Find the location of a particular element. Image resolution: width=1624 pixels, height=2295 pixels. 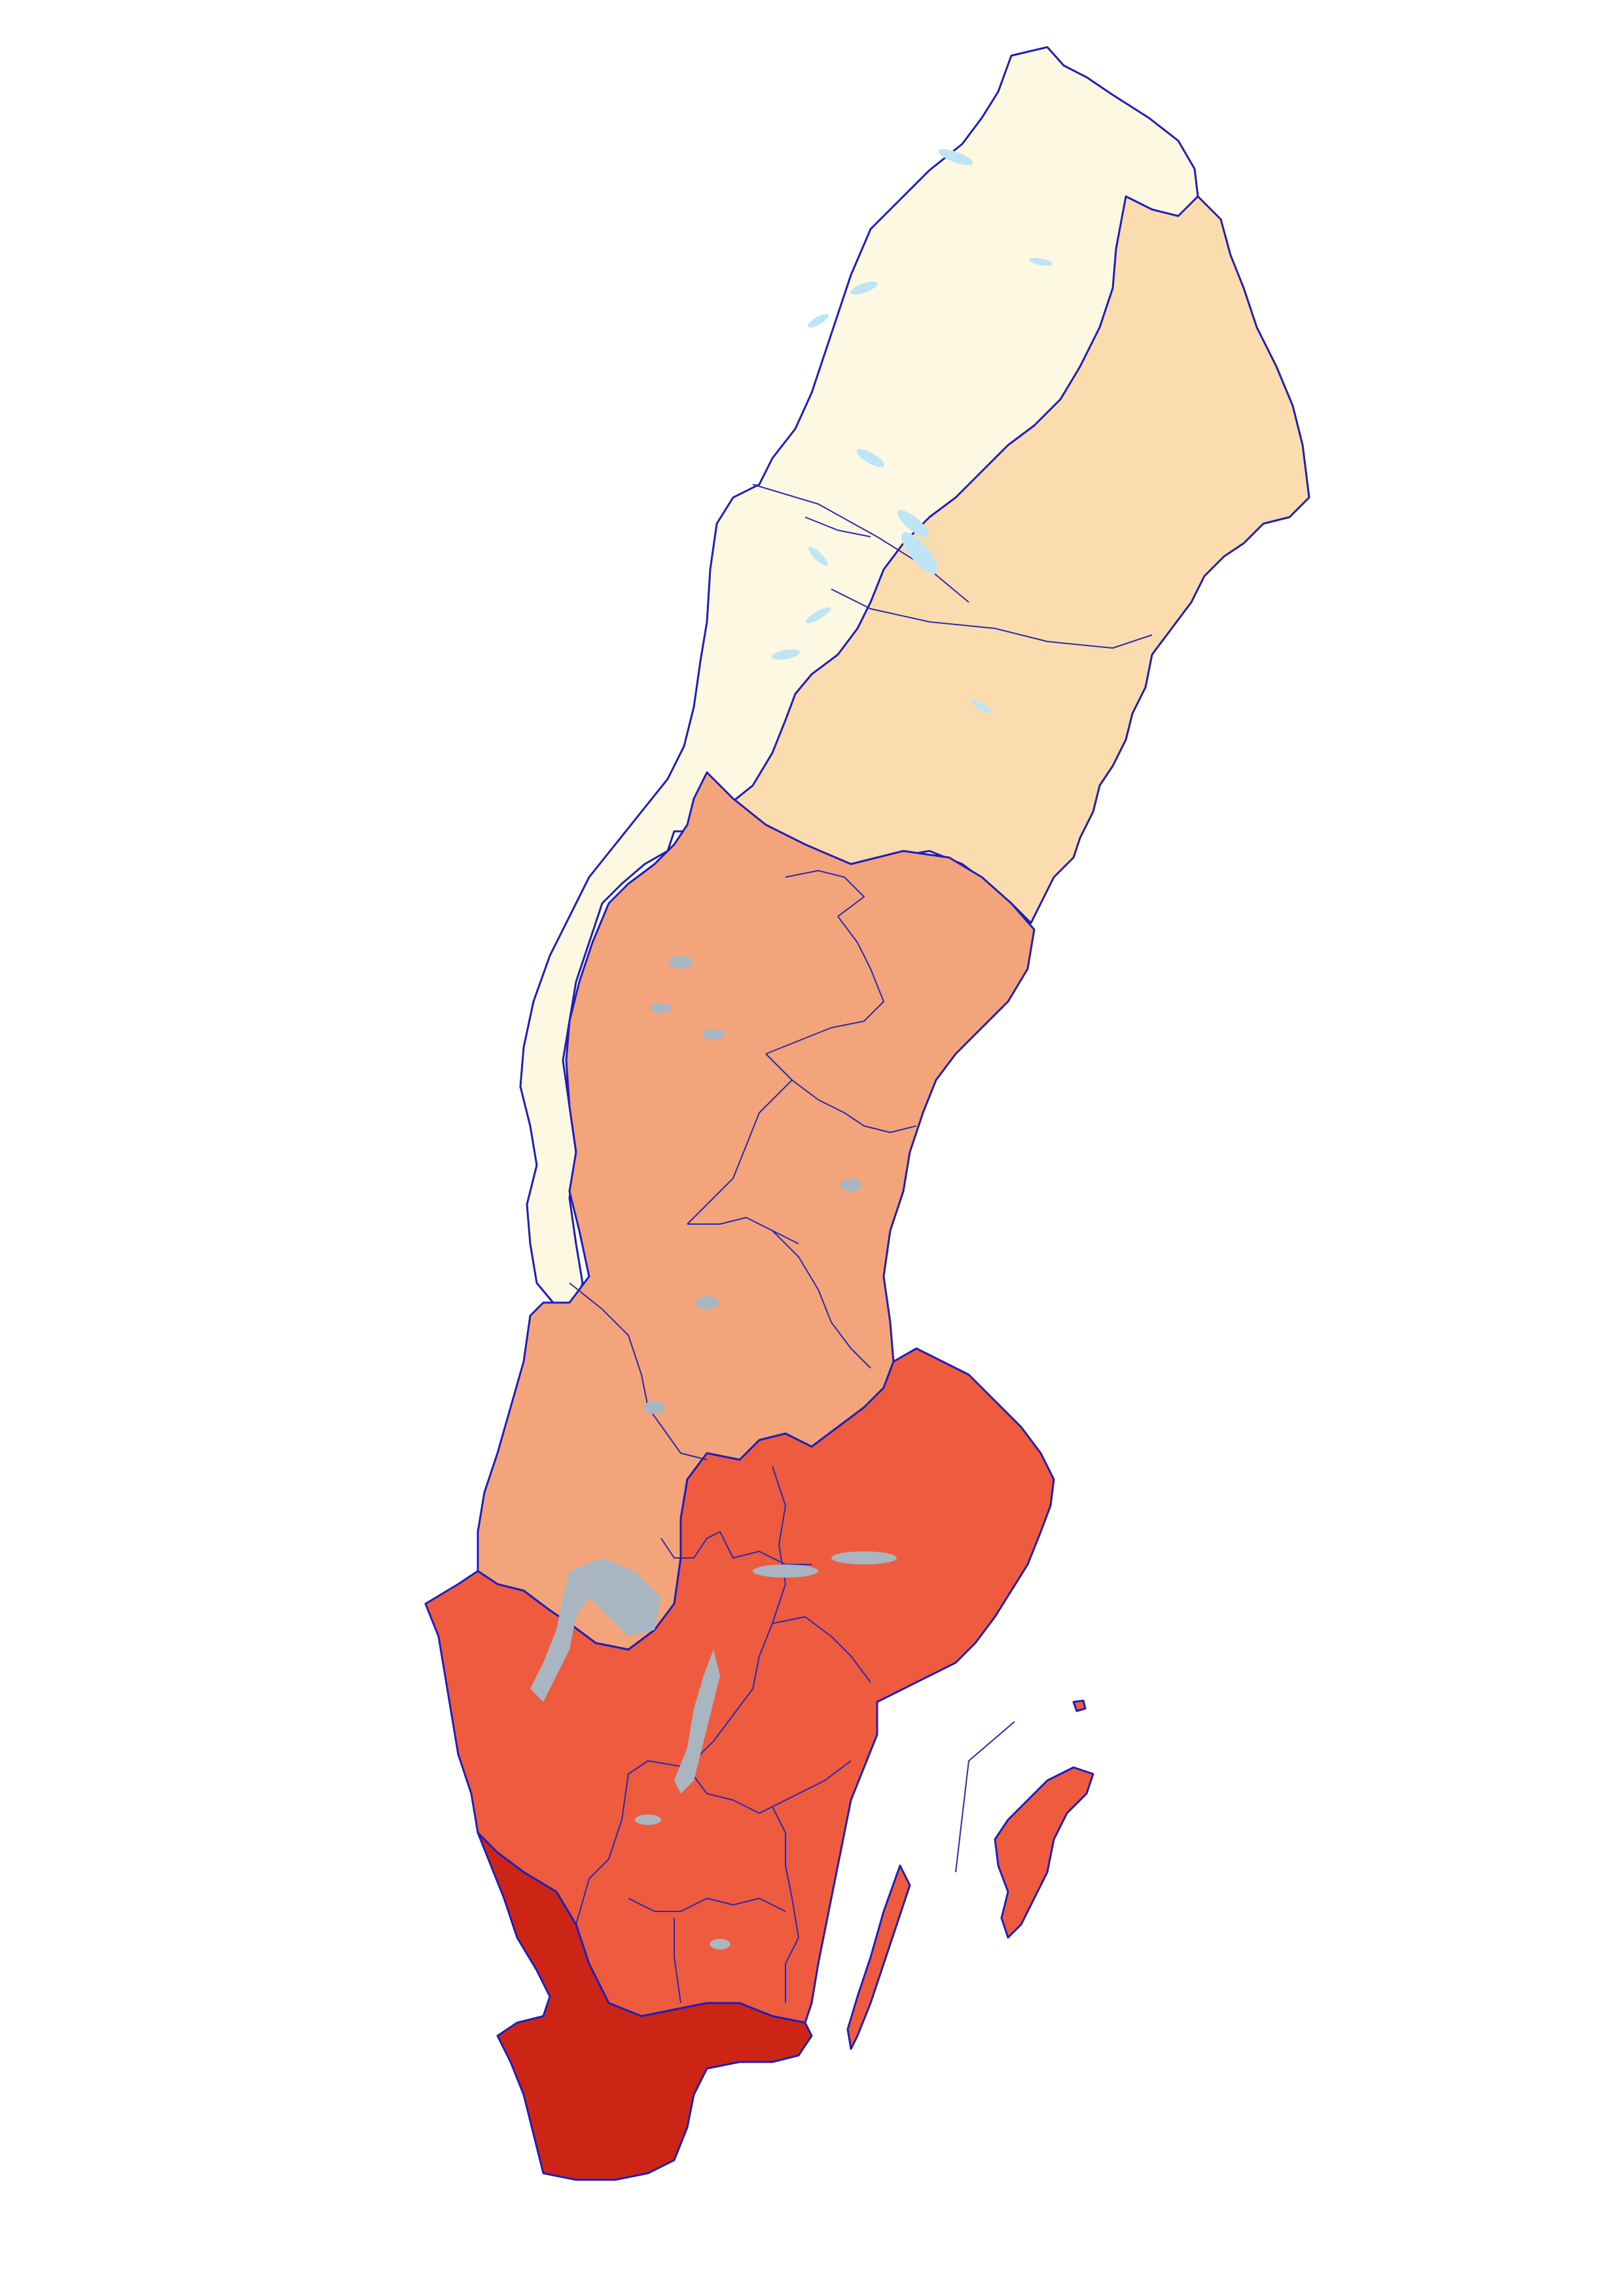

island-oland is located at coordinates (878, 1957).